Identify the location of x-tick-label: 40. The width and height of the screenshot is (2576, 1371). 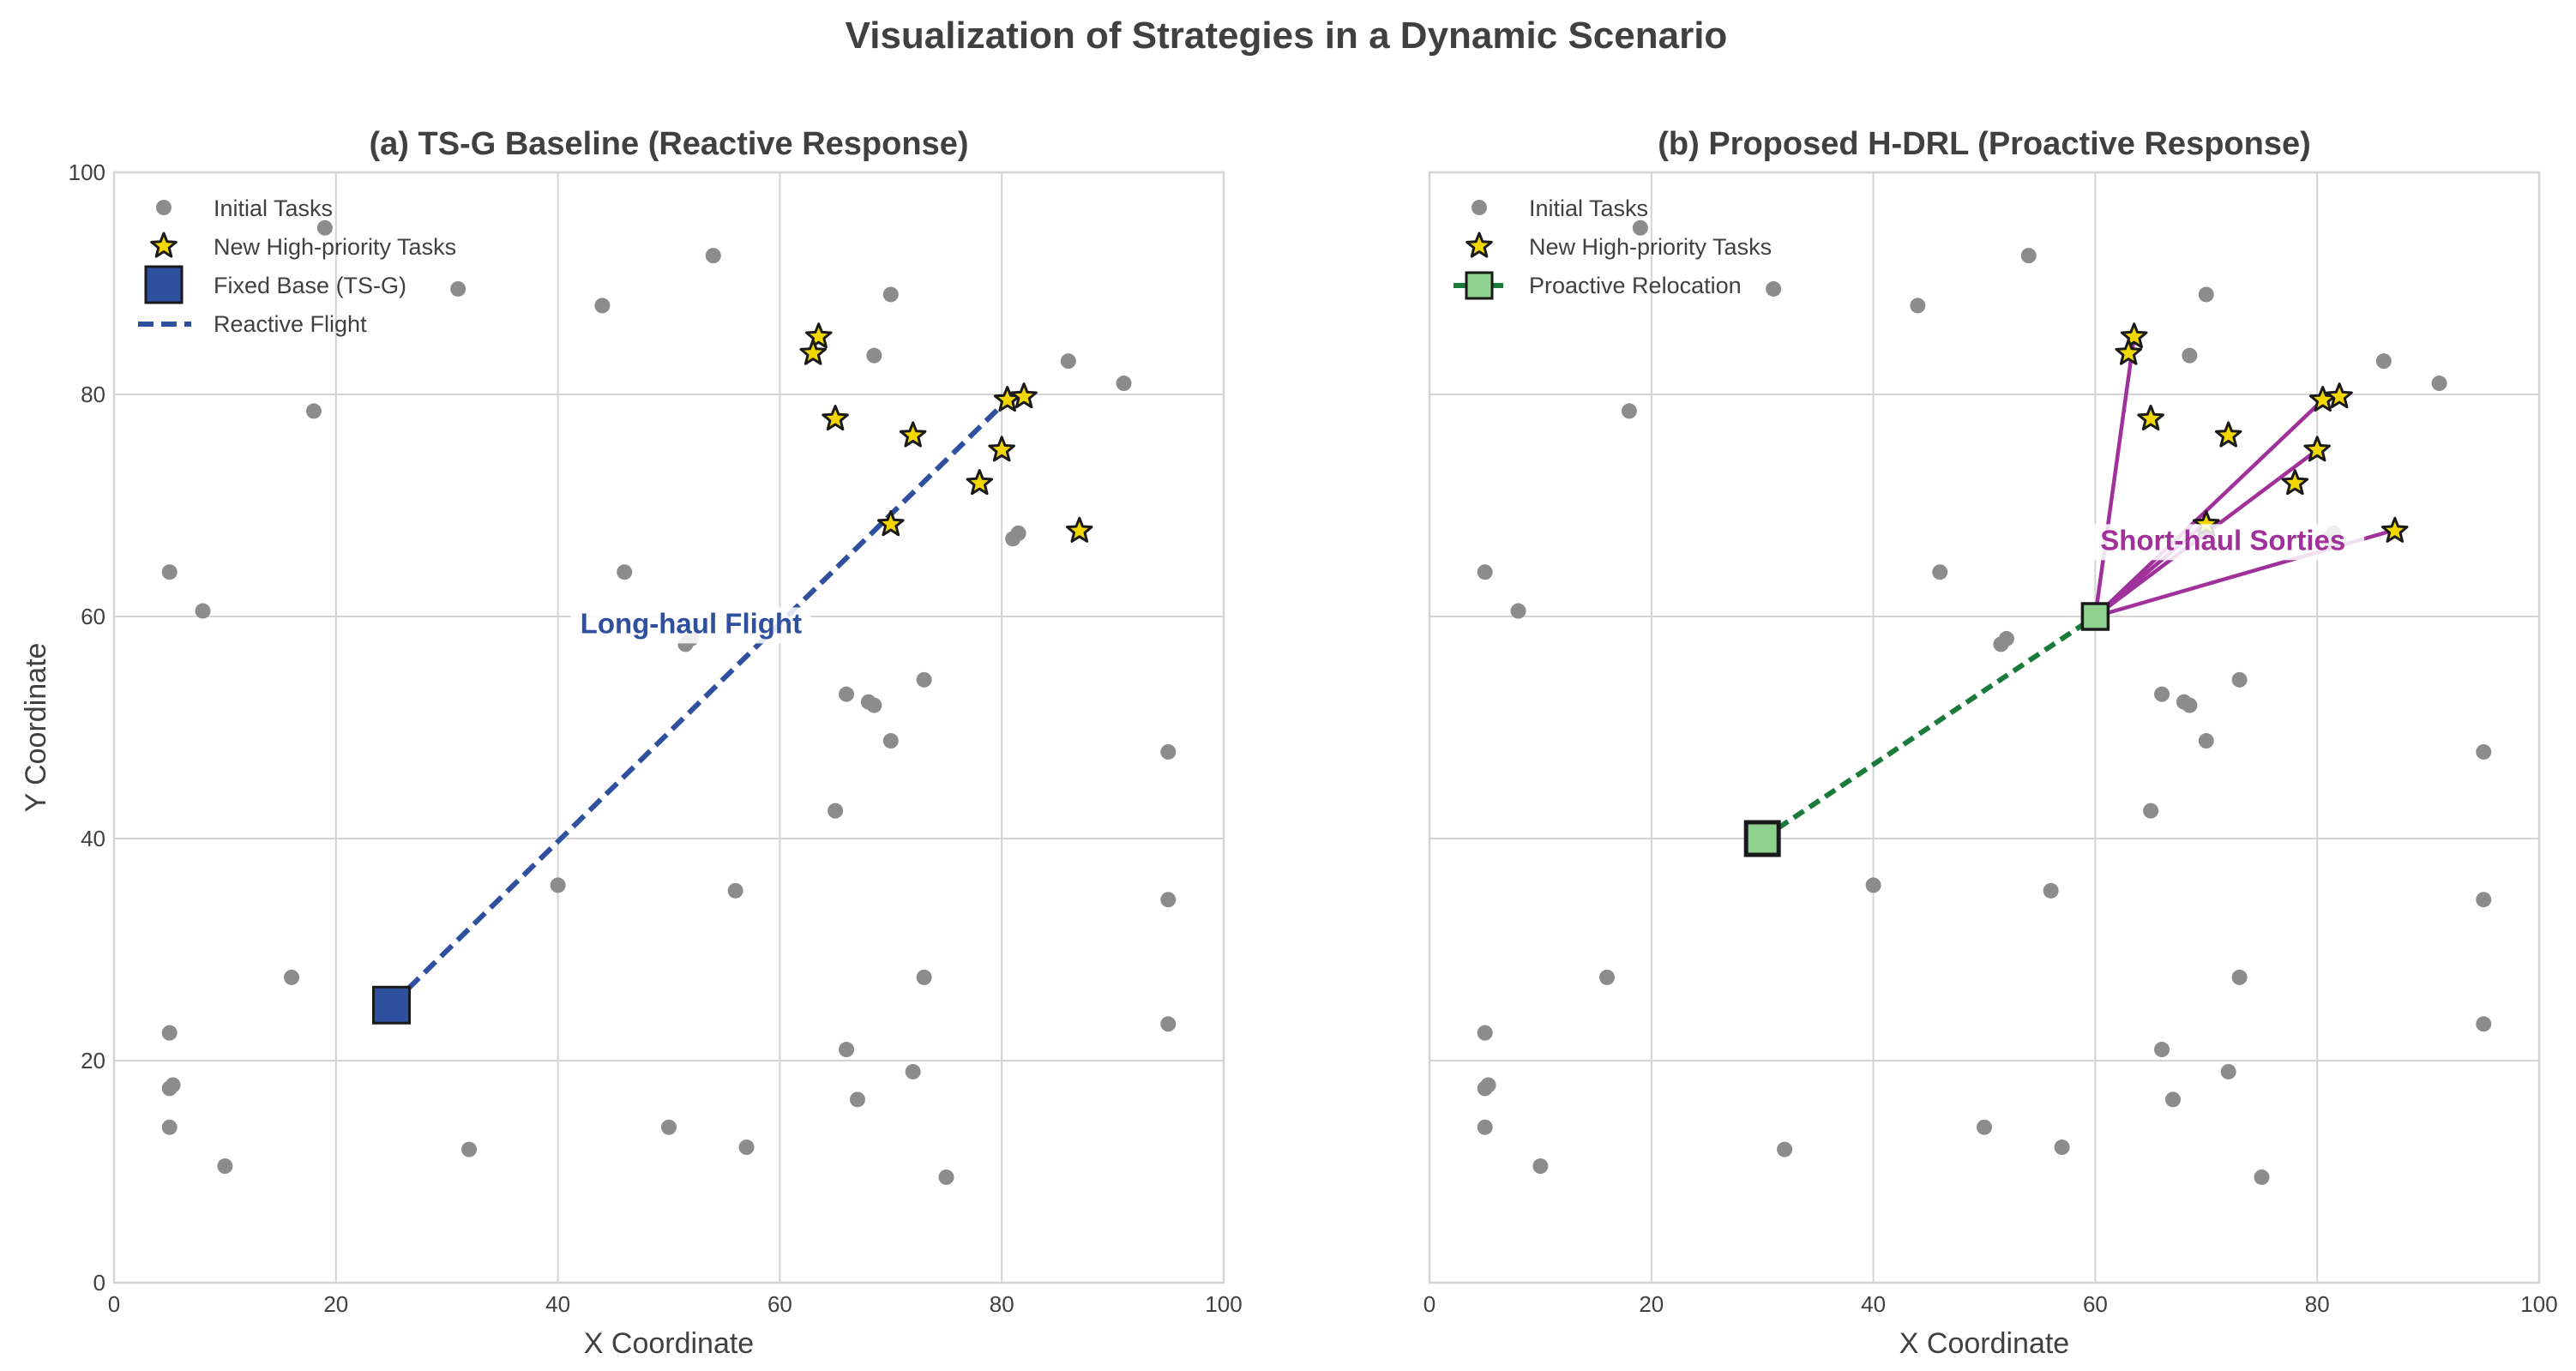
(557, 1304).